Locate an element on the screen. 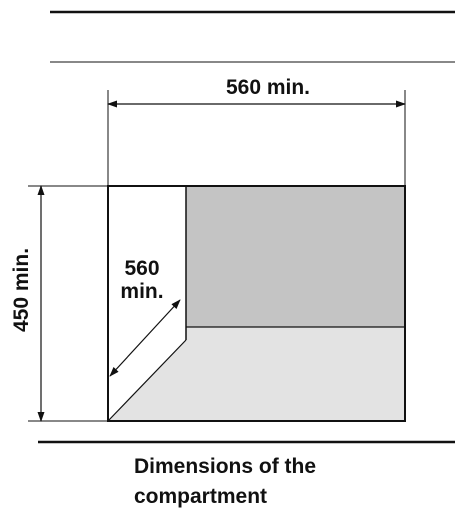 The width and height of the screenshot is (455, 523). height-label: 450 min. is located at coordinates (21, 290).